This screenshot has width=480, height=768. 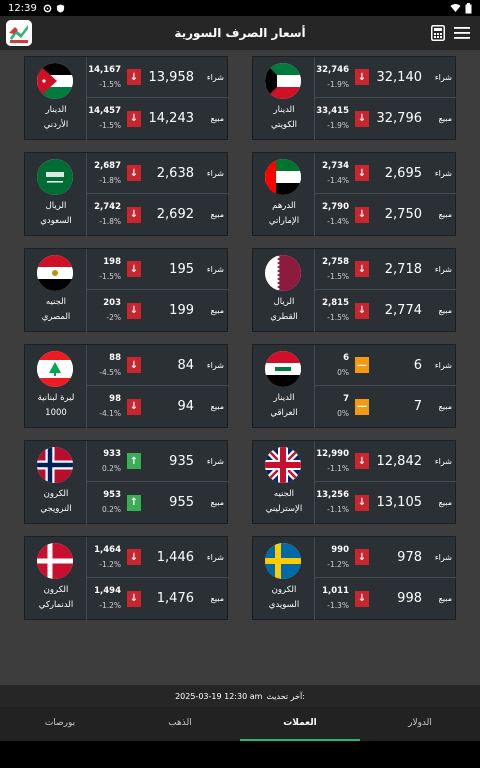 What do you see at coordinates (420, 723) in the screenshot?
I see `tab-dollar: الدولار` at bounding box center [420, 723].